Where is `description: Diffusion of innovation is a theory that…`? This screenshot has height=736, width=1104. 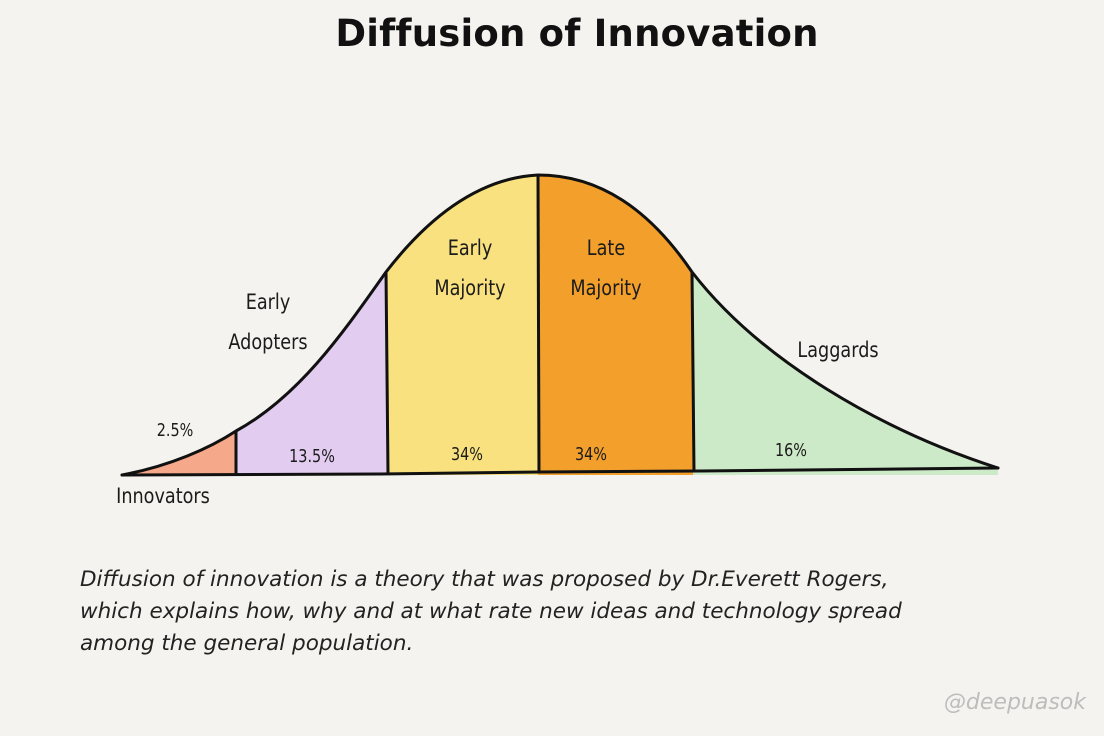 description: Diffusion of innovation is a theory that… is located at coordinates (575, 612).